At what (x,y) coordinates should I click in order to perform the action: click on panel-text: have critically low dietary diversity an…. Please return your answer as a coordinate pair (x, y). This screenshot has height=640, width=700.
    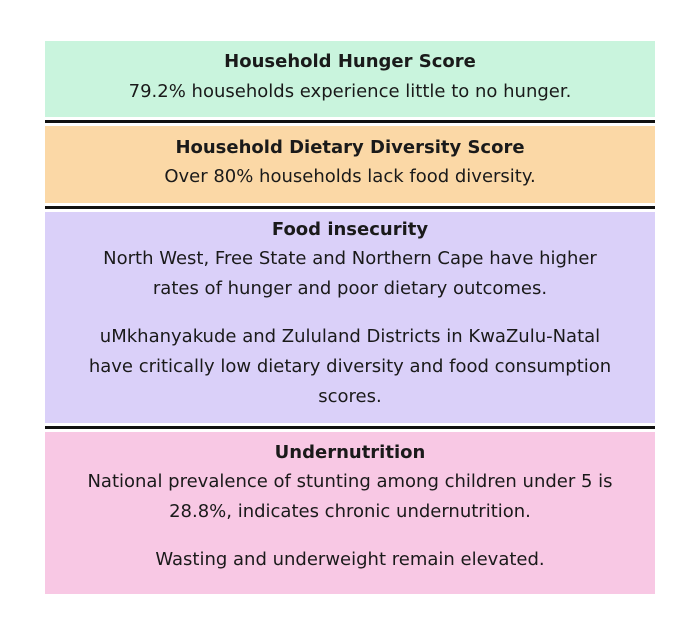
    Looking at the image, I should click on (350, 366).